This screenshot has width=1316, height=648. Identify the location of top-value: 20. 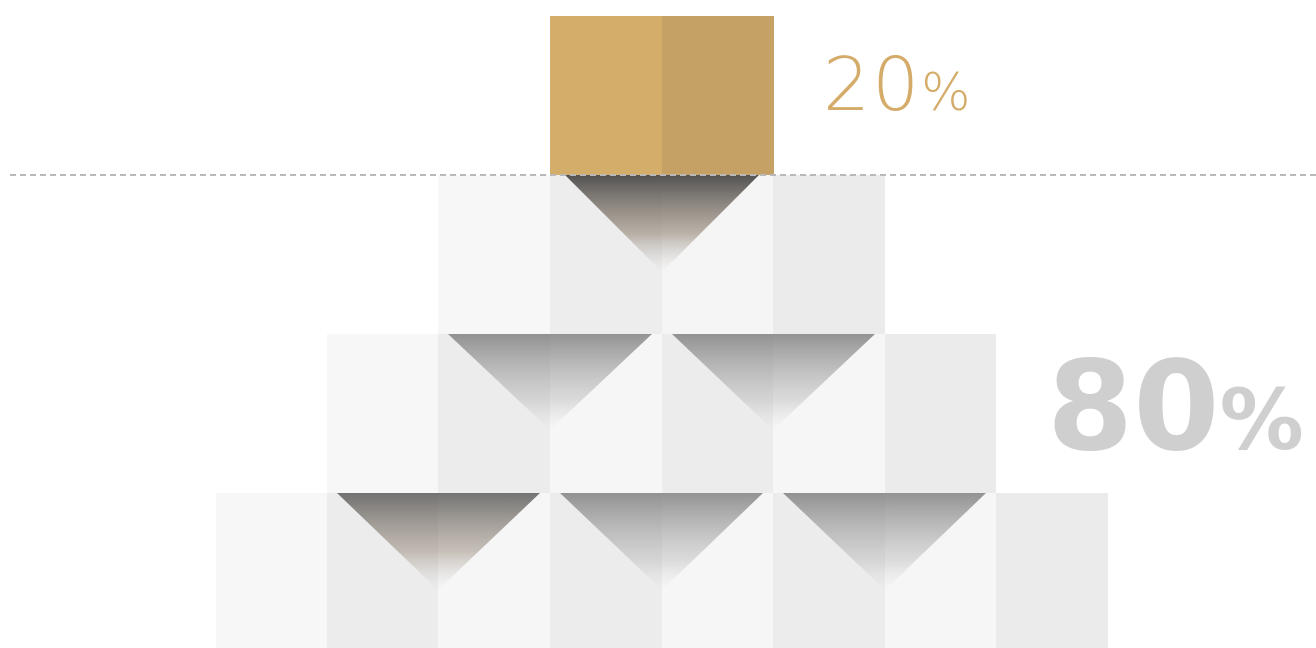
(872, 85).